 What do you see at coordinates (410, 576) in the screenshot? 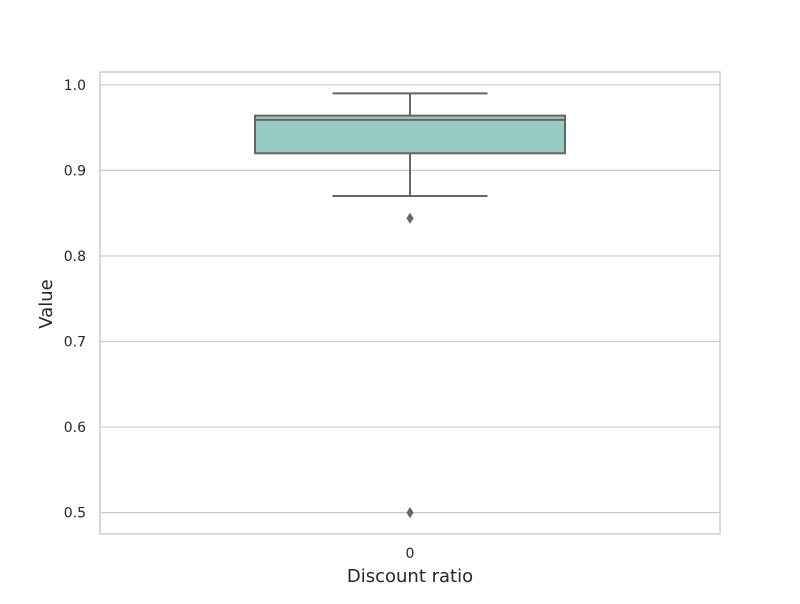
I see `x-axis-title: Discount ratio` at bounding box center [410, 576].